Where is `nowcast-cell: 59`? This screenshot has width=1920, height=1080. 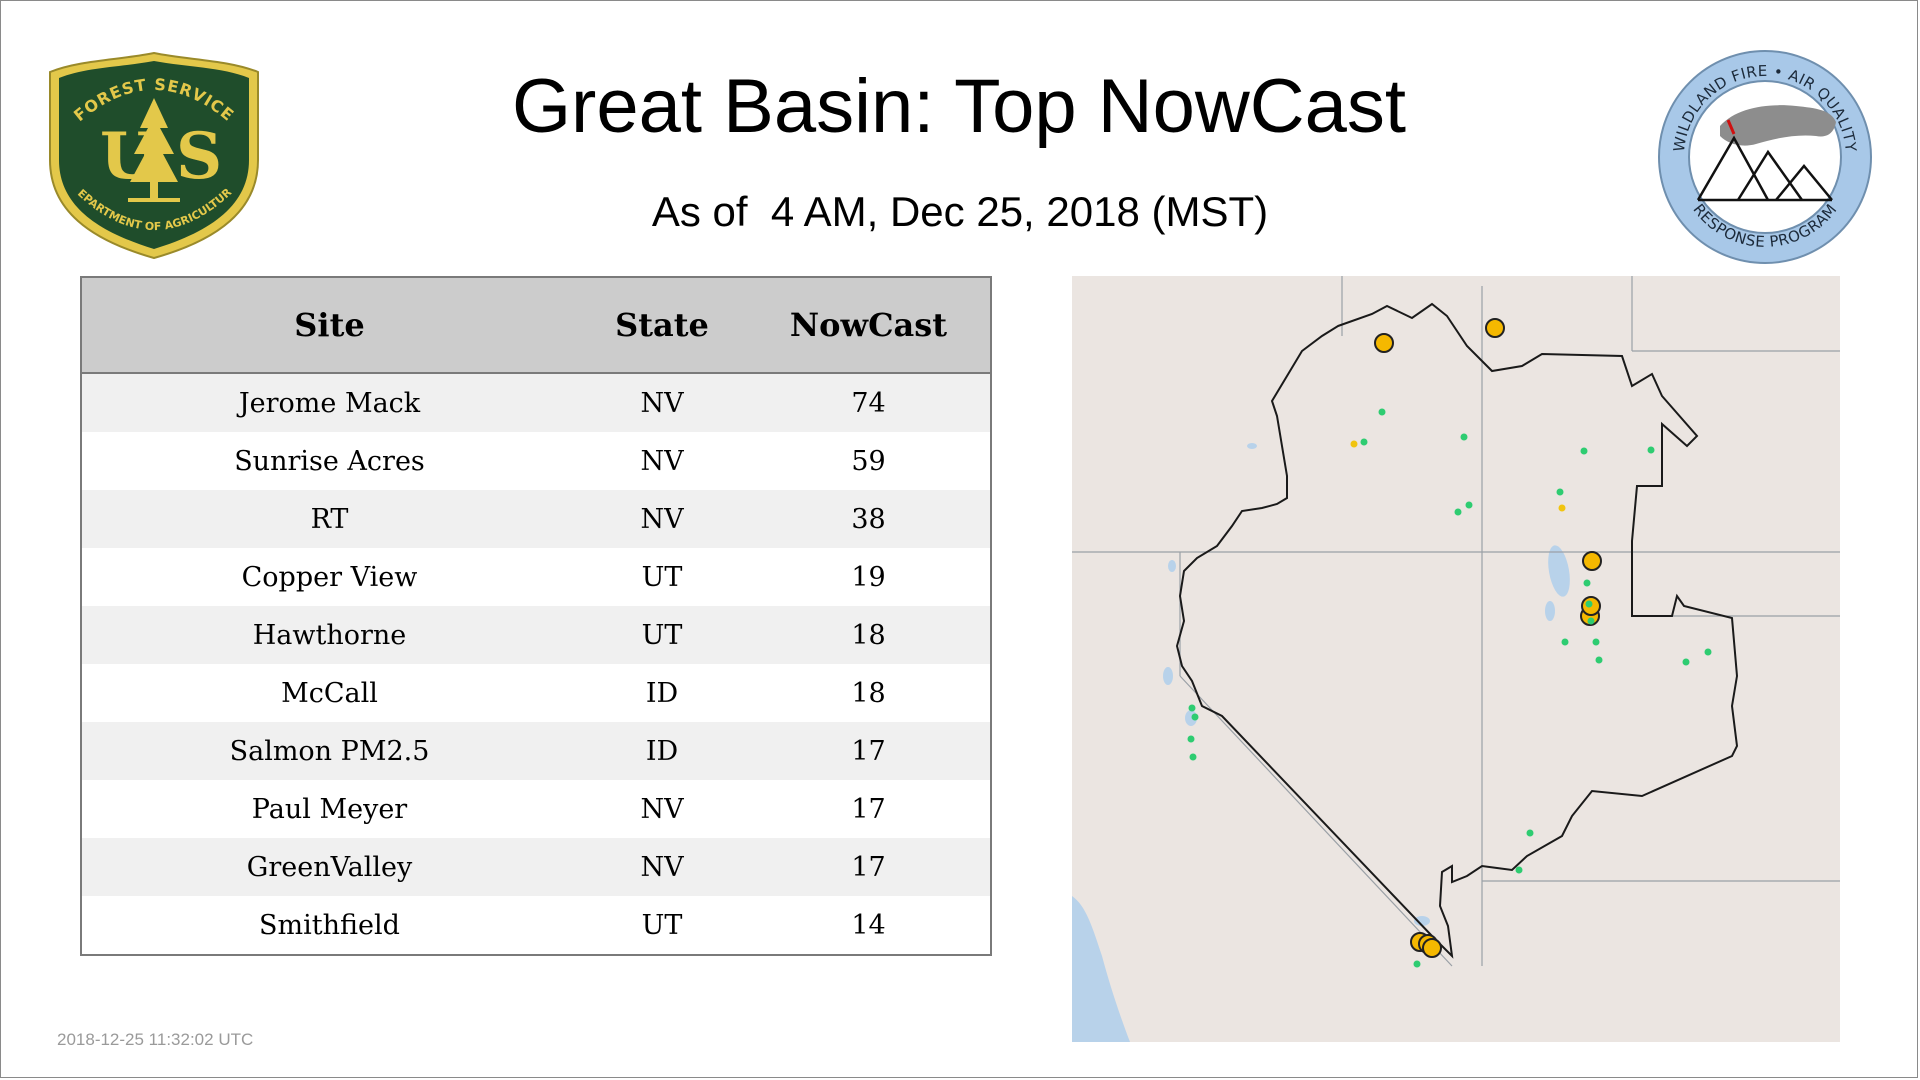
nowcast-cell: 59 is located at coordinates (868, 461).